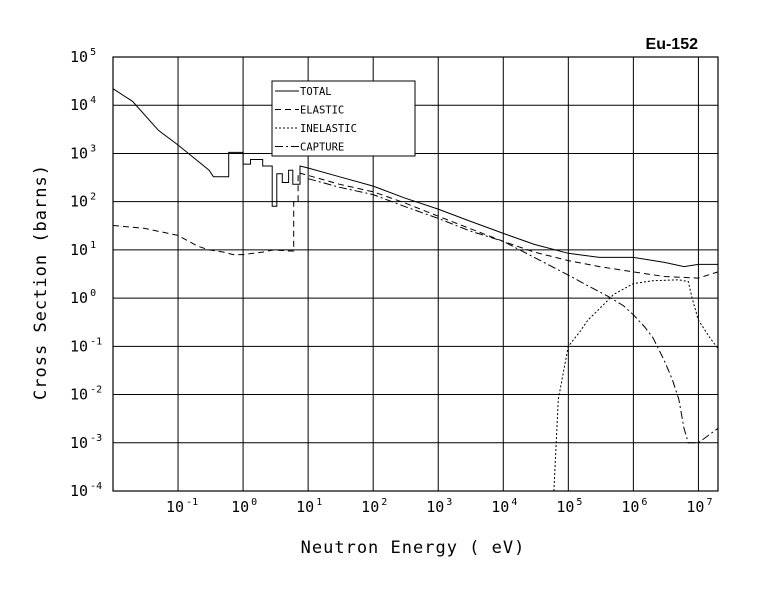  Describe the element at coordinates (244, 506) in the screenshot. I see `x-tick-label: 10 0` at that location.